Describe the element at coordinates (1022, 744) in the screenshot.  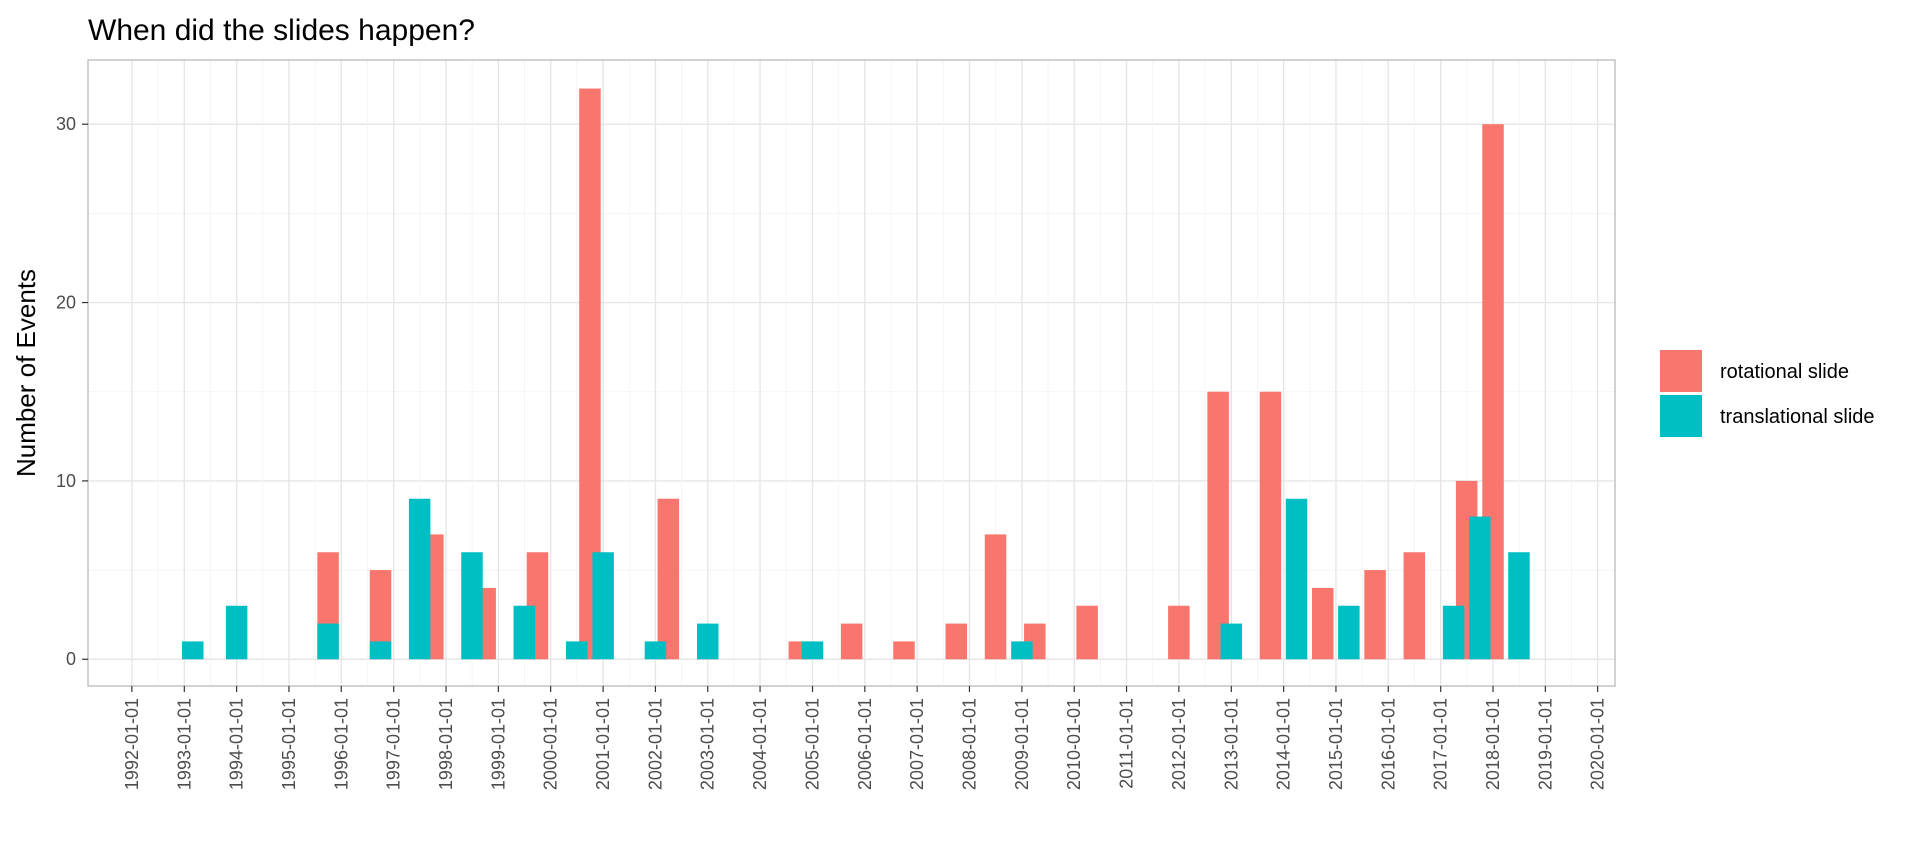
I see `x-tick-label: 2009-01-01` at that location.